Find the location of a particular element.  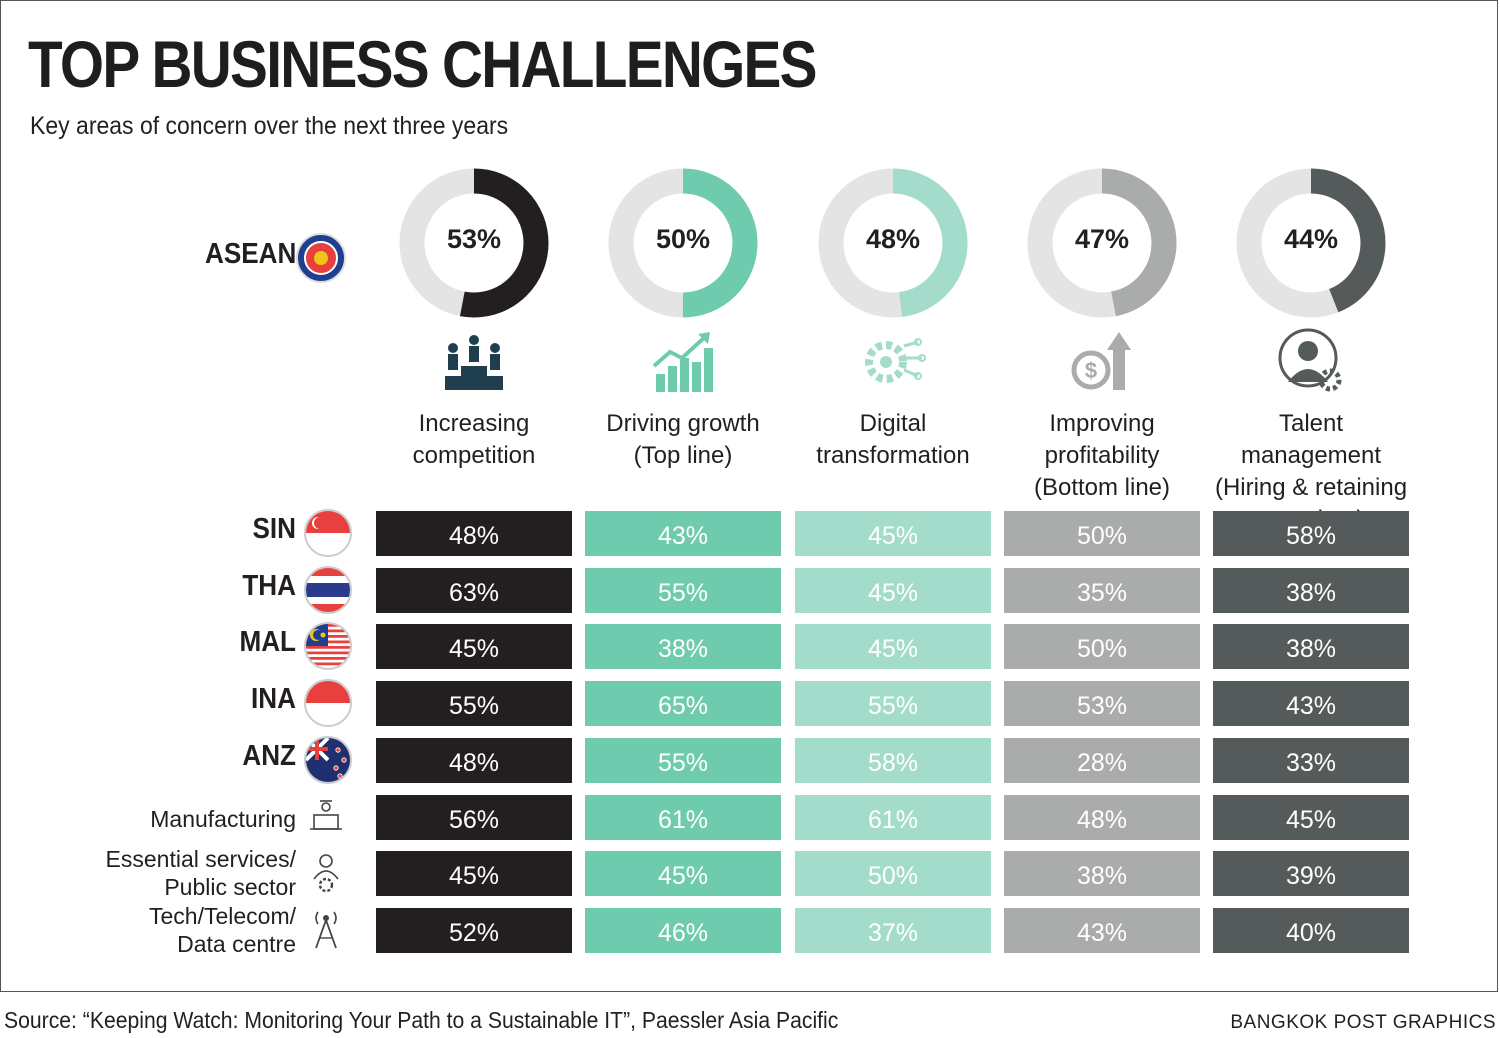

asean-donut-competition: 53% is located at coordinates (474, 243).